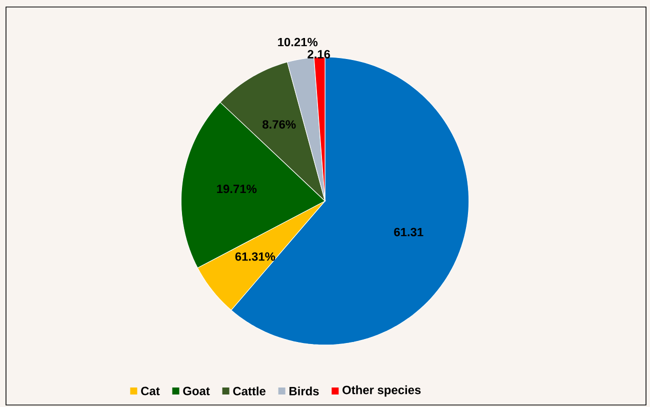 Image resolution: width=650 pixels, height=407 pixels. What do you see at coordinates (304, 391) in the screenshot?
I see `legend-label: Birds` at bounding box center [304, 391].